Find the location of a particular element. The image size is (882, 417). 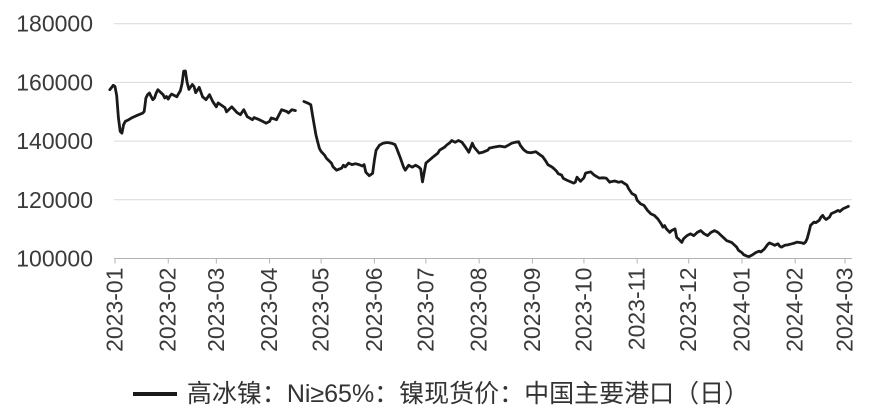

x-axis-tick-label: 2023-01 is located at coordinates (115, 310).